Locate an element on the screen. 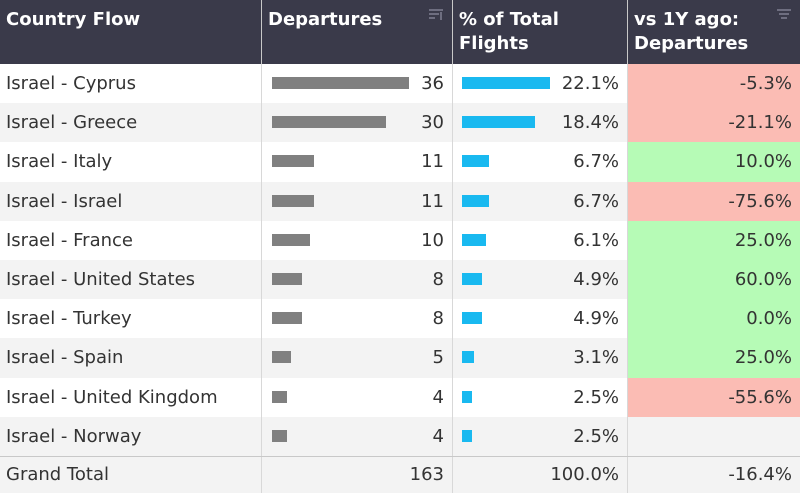  country-flow-cell: Israel - Spain is located at coordinates (131, 358).